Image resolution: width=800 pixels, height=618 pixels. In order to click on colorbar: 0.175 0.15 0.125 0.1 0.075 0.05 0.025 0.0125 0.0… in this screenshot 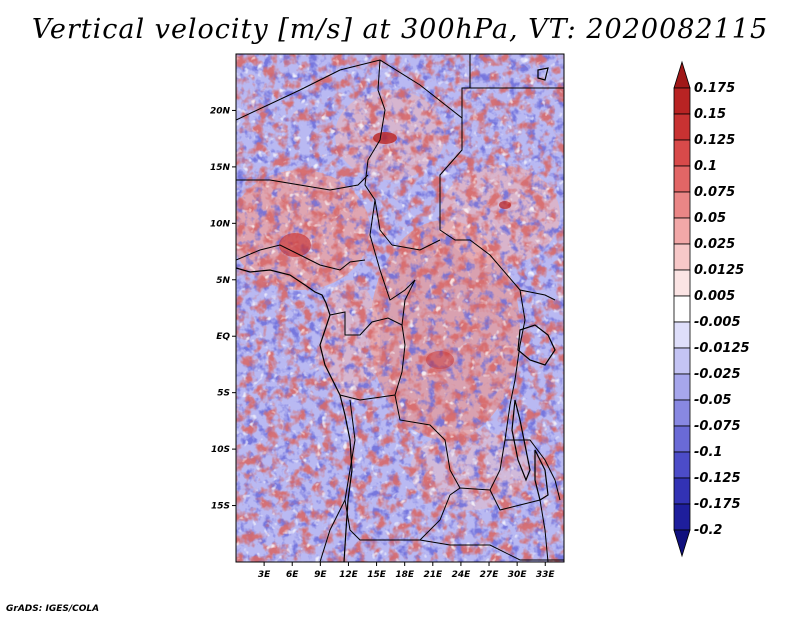, I will do `click(711, 309)`.